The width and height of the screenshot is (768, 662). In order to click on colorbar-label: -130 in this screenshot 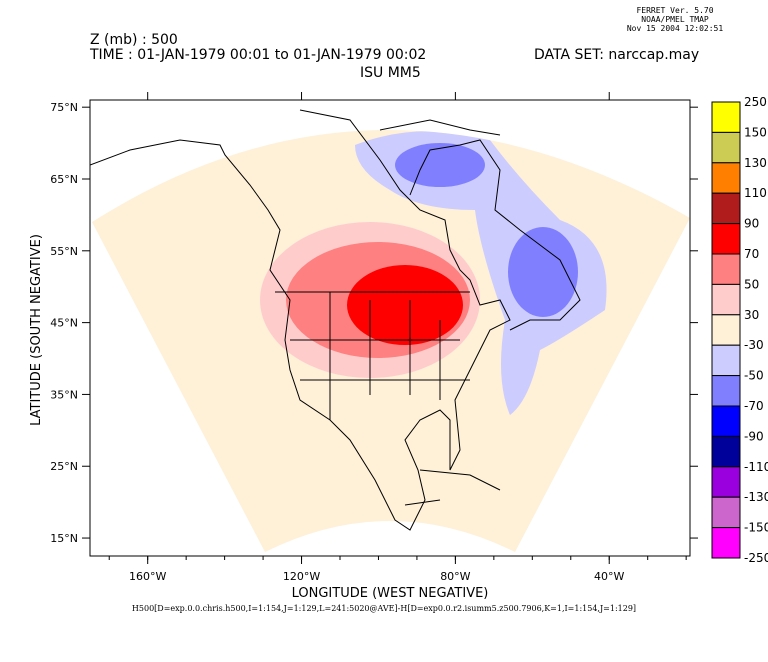, I will do `click(756, 497)`.